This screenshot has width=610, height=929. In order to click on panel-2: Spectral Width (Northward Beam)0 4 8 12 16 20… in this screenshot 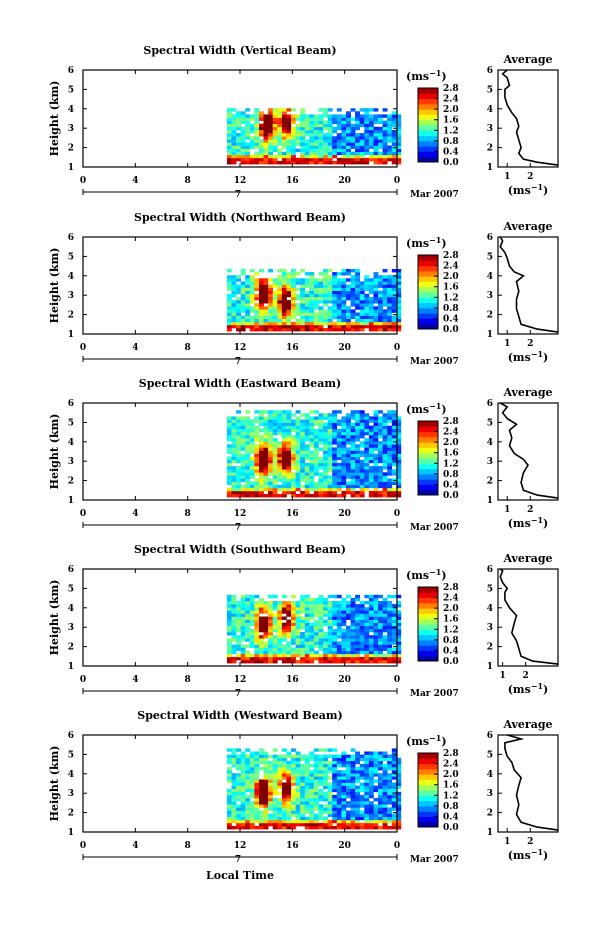, I will do `click(303, 289)`.